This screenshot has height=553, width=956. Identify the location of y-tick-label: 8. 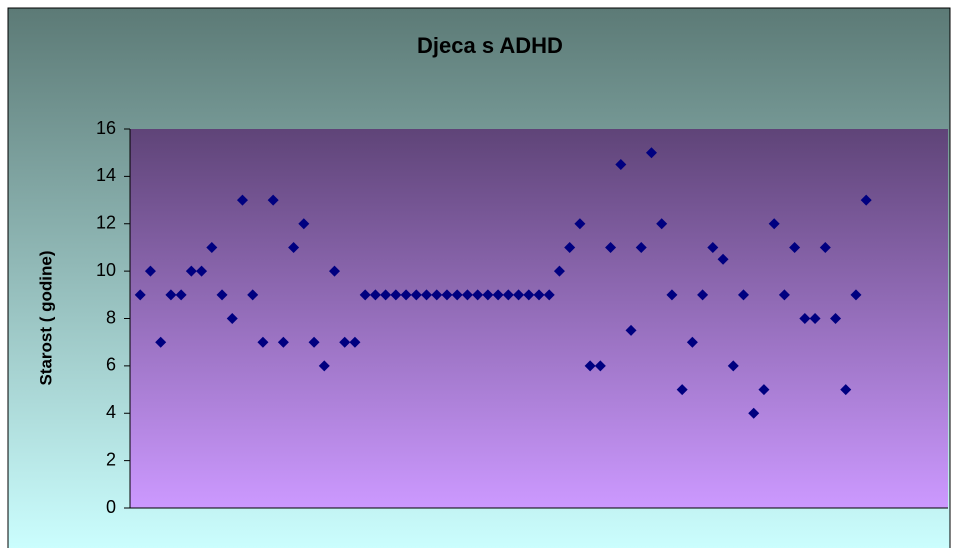
(111, 317).